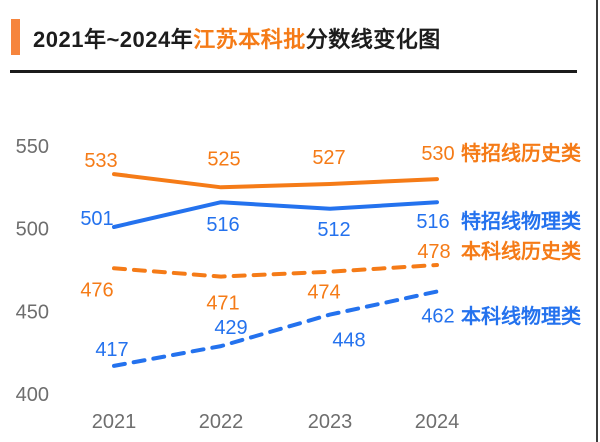  Describe the element at coordinates (521, 221) in the screenshot. I see `legend-label-1: 特招线物理类` at that location.